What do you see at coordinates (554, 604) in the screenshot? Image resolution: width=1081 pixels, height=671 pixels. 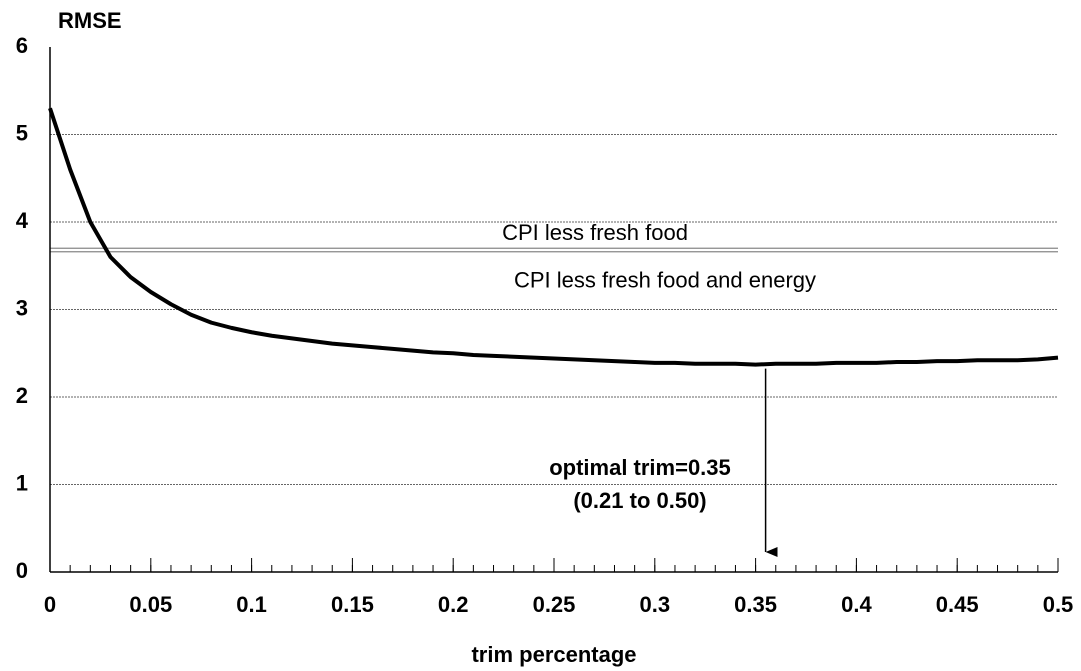 I see `x-tick-label: 0.25` at bounding box center [554, 604].